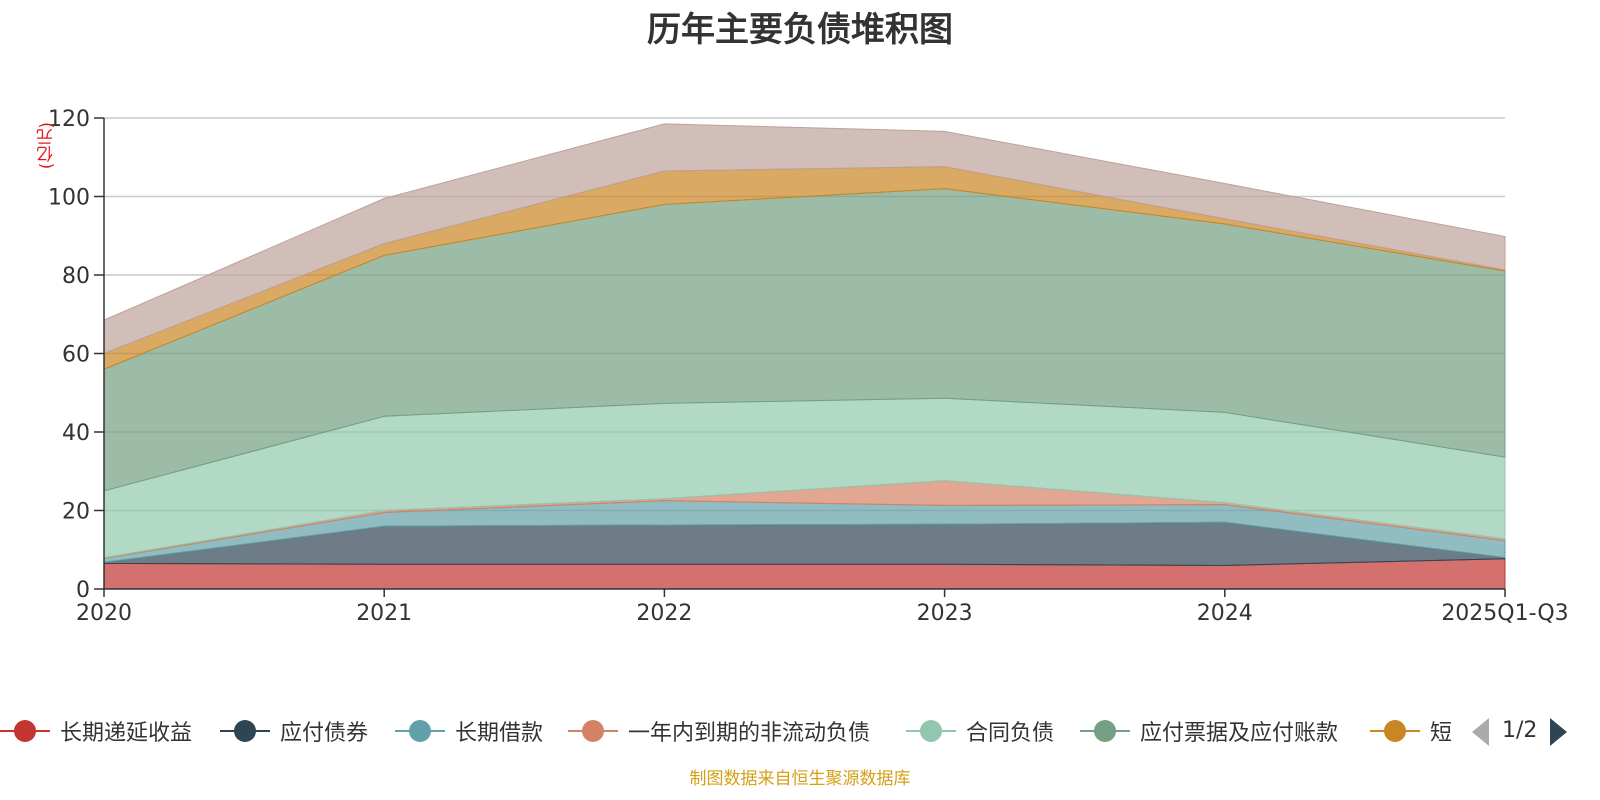 The height and width of the screenshot is (800, 1600). Describe the element at coordinates (800, 30) in the screenshot. I see `chart-title: 历年主要负债堆积图` at that location.